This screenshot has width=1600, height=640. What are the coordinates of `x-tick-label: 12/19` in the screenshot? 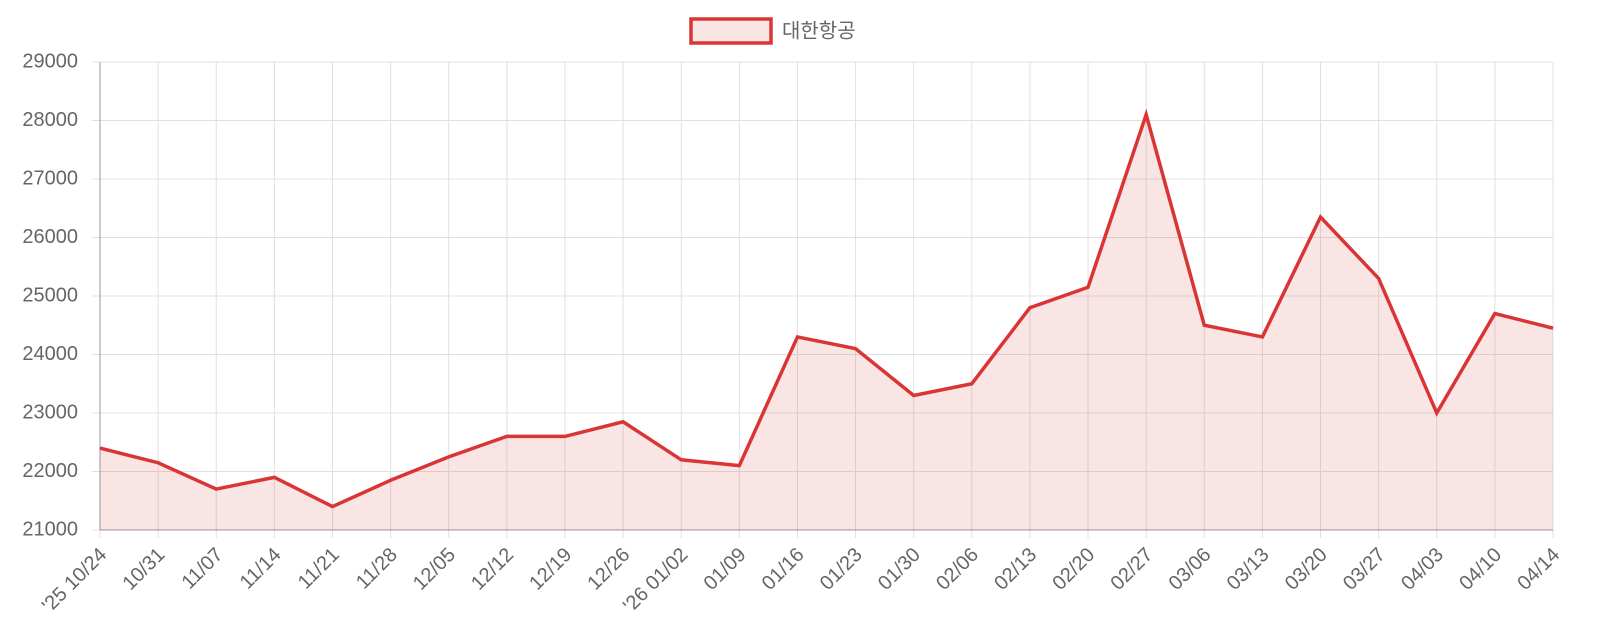 It's located at (550, 569).